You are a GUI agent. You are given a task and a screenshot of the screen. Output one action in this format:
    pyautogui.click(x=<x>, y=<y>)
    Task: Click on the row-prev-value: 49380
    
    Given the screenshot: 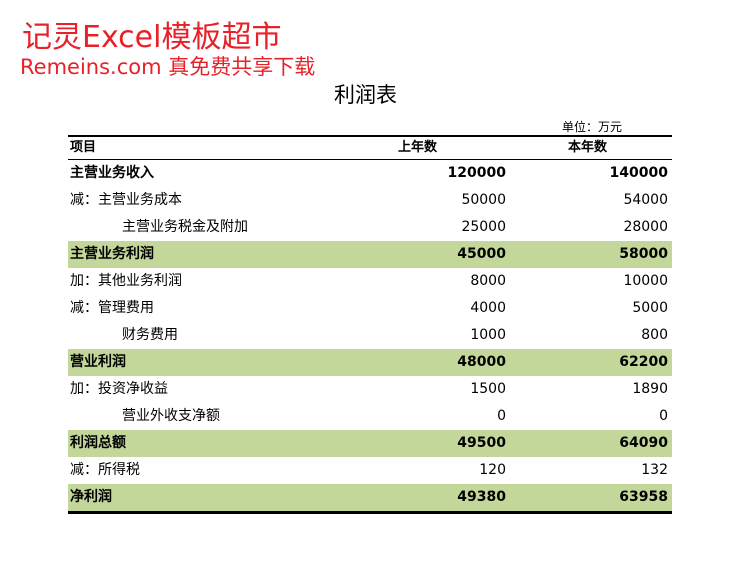 What is the action you would take?
    pyautogui.click(x=481, y=497)
    